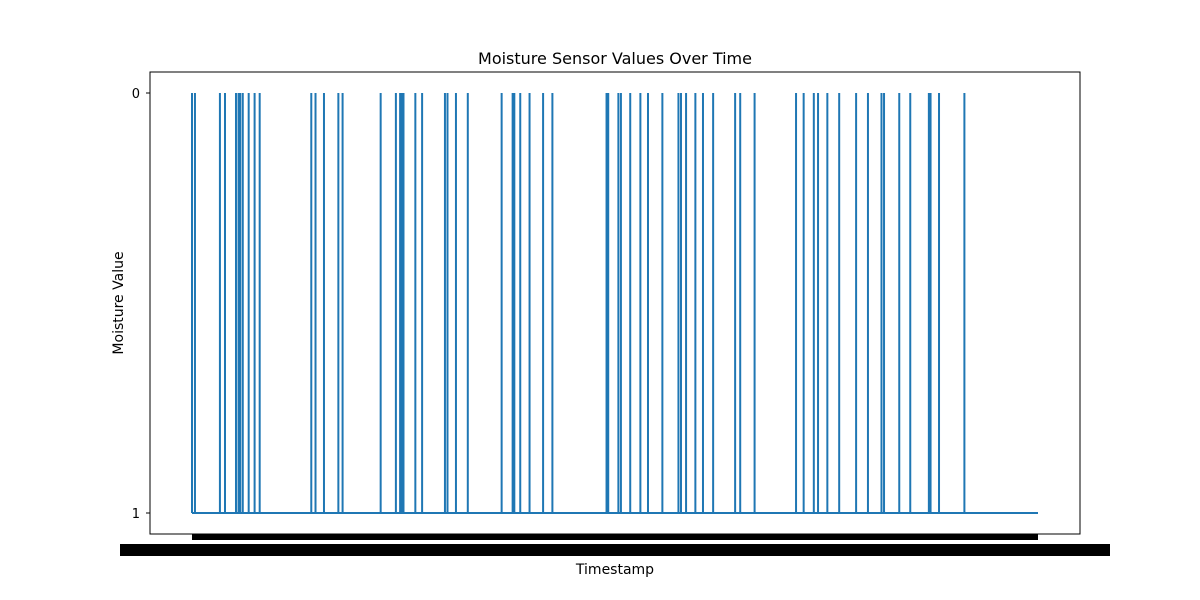 Image resolution: width=1200 pixels, height=600 pixels. Describe the element at coordinates (119, 302) in the screenshot. I see `y-axis-label: Moisture Value` at that location.